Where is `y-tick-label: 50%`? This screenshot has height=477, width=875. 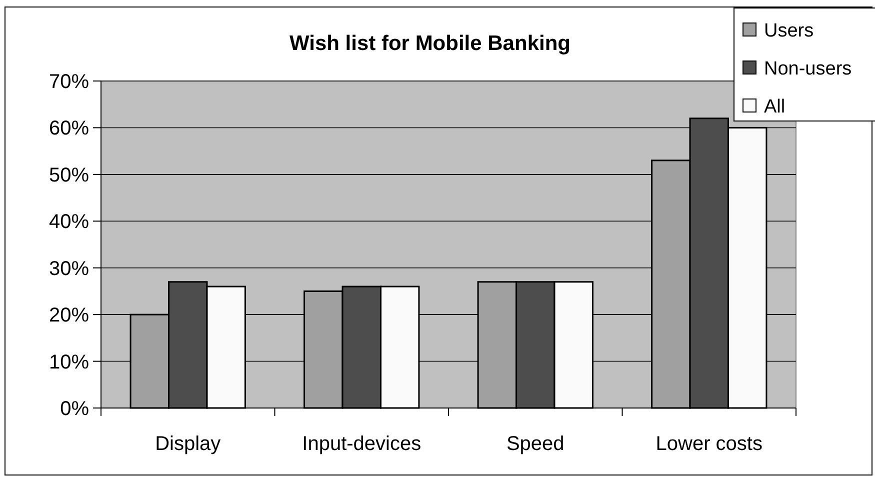 y-tick-label: 50% is located at coordinates (69, 175).